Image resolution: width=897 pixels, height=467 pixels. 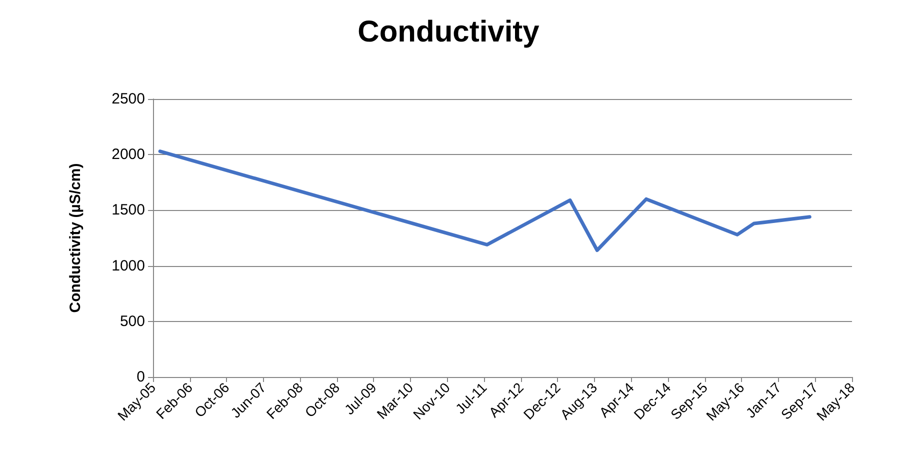 What do you see at coordinates (128, 155) in the screenshot?
I see `y-tick-label: 2000` at bounding box center [128, 155].